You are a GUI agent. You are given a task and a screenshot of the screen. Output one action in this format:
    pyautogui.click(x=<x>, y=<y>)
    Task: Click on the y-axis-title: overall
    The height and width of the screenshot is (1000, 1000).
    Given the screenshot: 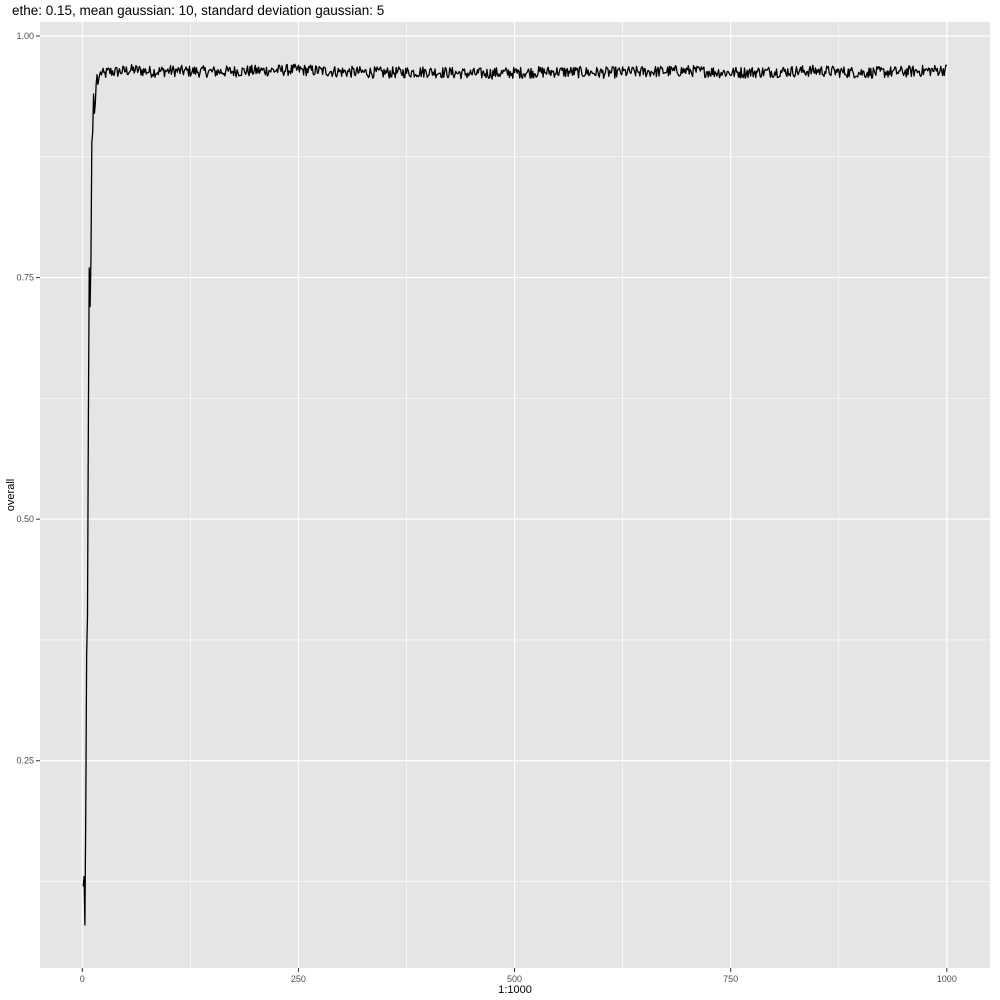 What is the action you would take?
    pyautogui.click(x=11, y=495)
    